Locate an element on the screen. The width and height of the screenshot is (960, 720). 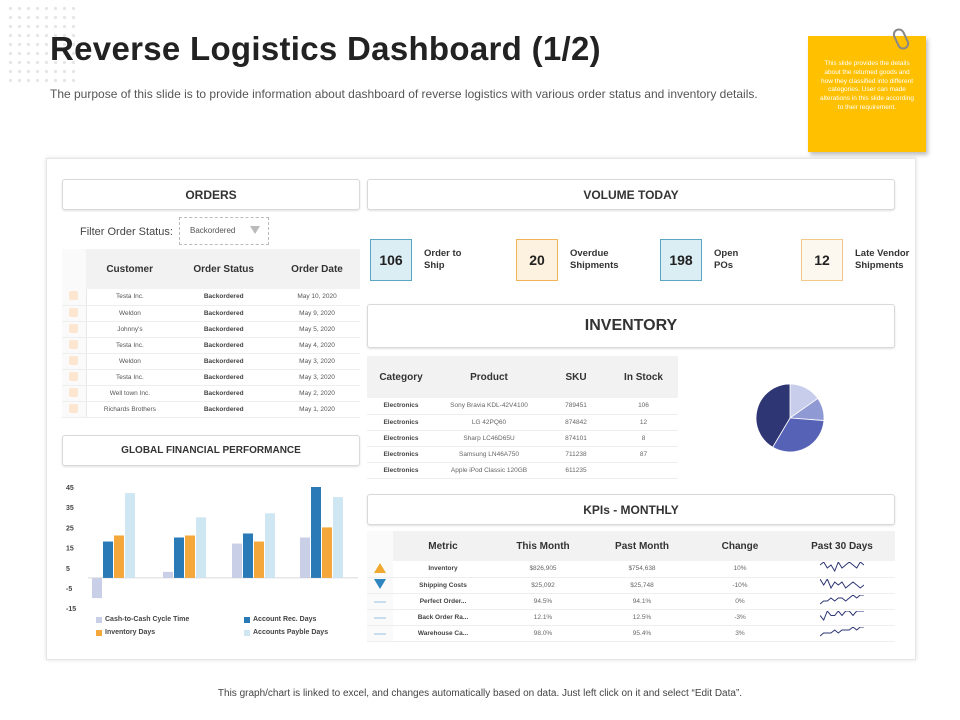
legend-label: Inventory Days is located at coordinates (130, 632).